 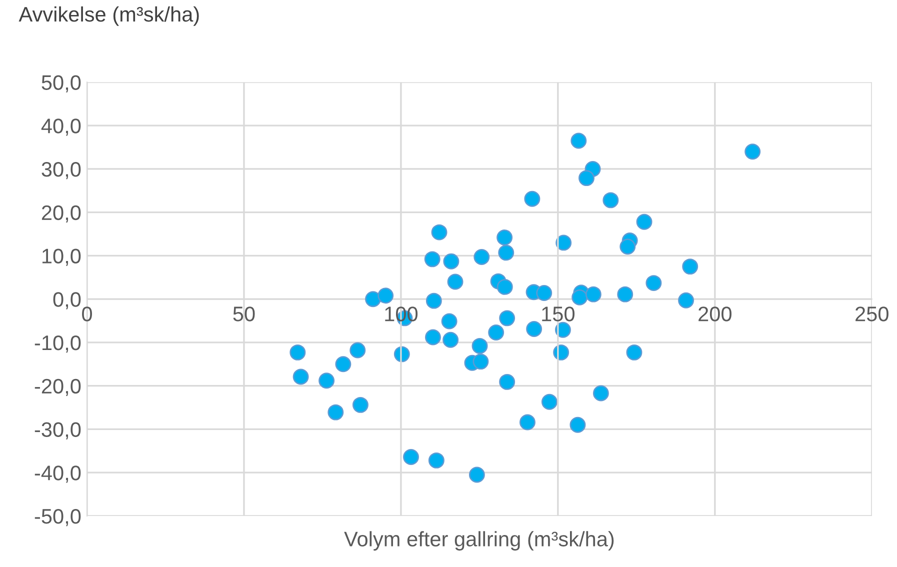 I want to click on x-tick-label: 0, so click(x=87, y=314).